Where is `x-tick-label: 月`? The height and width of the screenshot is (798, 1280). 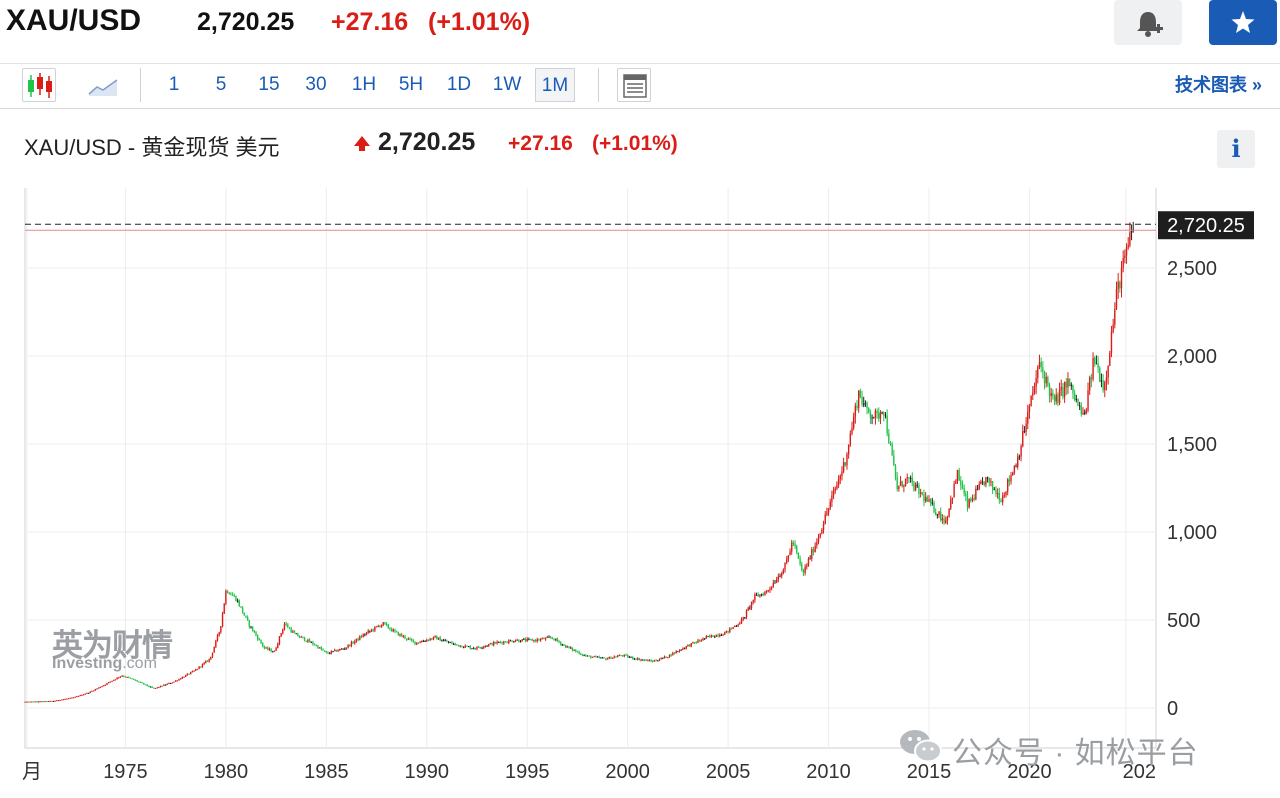
x-tick-label: 月 is located at coordinates (32, 772).